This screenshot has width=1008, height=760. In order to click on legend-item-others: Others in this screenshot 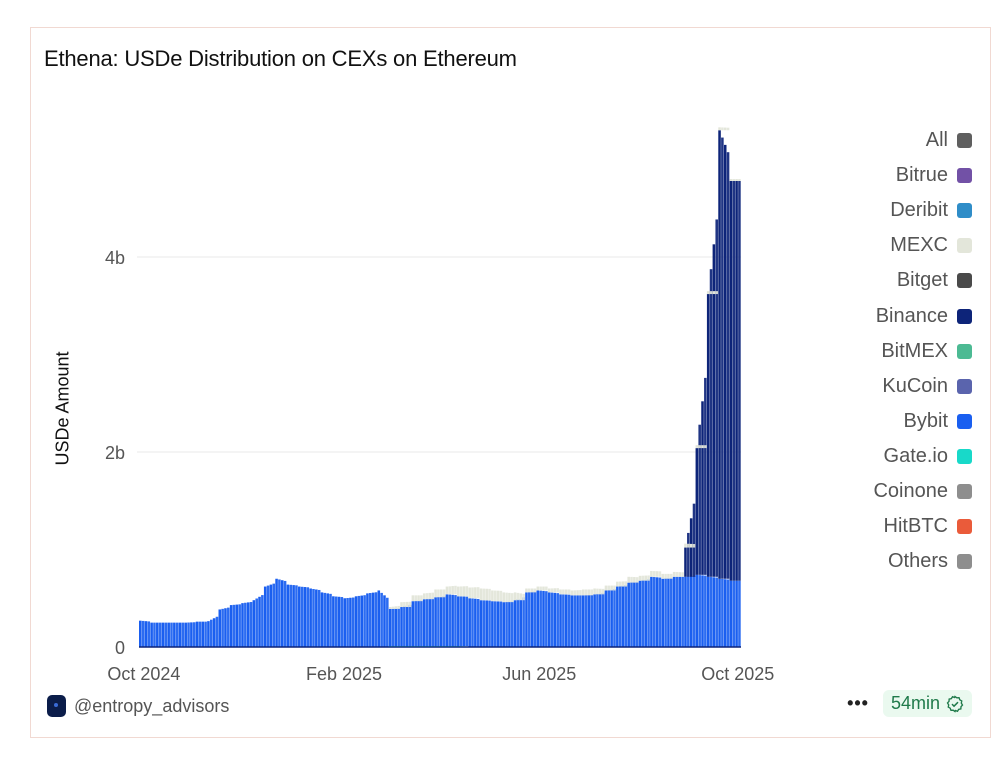, I will do `click(922, 561)`.